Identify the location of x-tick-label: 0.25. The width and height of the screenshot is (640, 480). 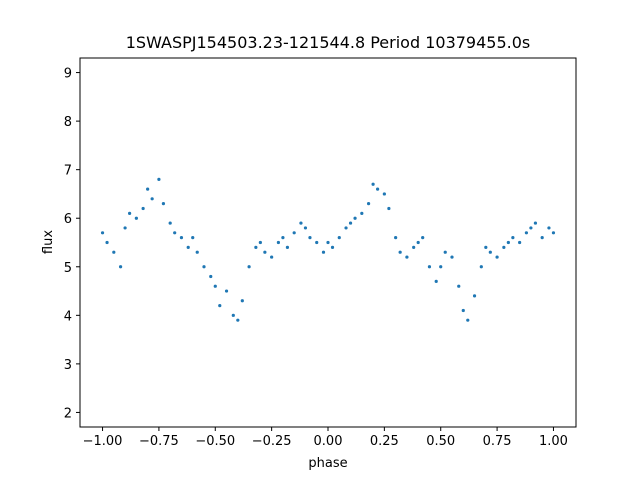
(384, 441).